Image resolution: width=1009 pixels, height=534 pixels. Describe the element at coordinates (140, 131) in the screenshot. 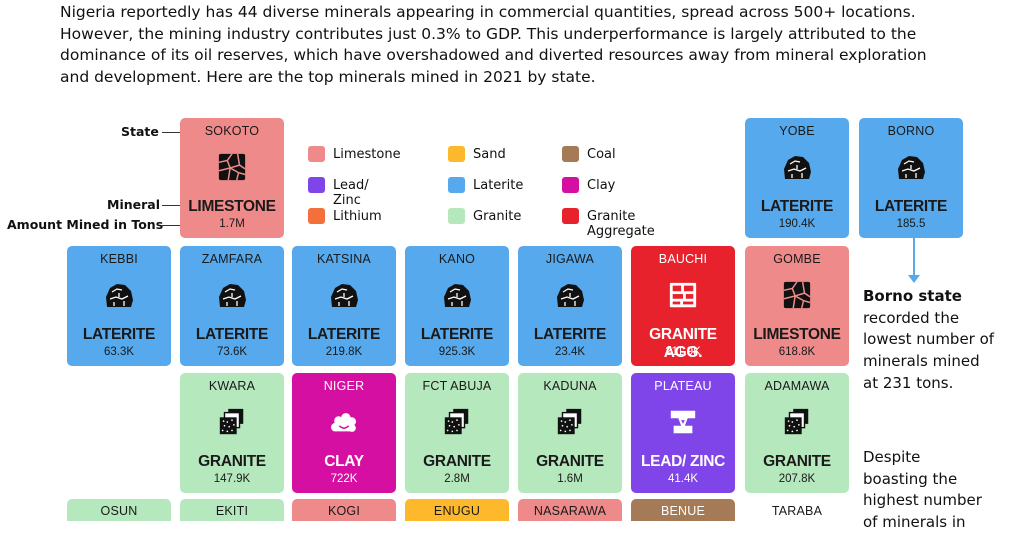

I see `key-label-state: State` at that location.